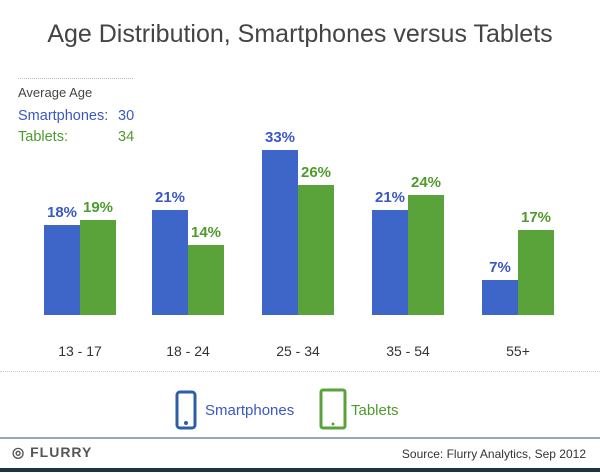 This screenshot has height=473, width=600. What do you see at coordinates (250, 410) in the screenshot?
I see `legend-smartphones: Smartphones` at bounding box center [250, 410].